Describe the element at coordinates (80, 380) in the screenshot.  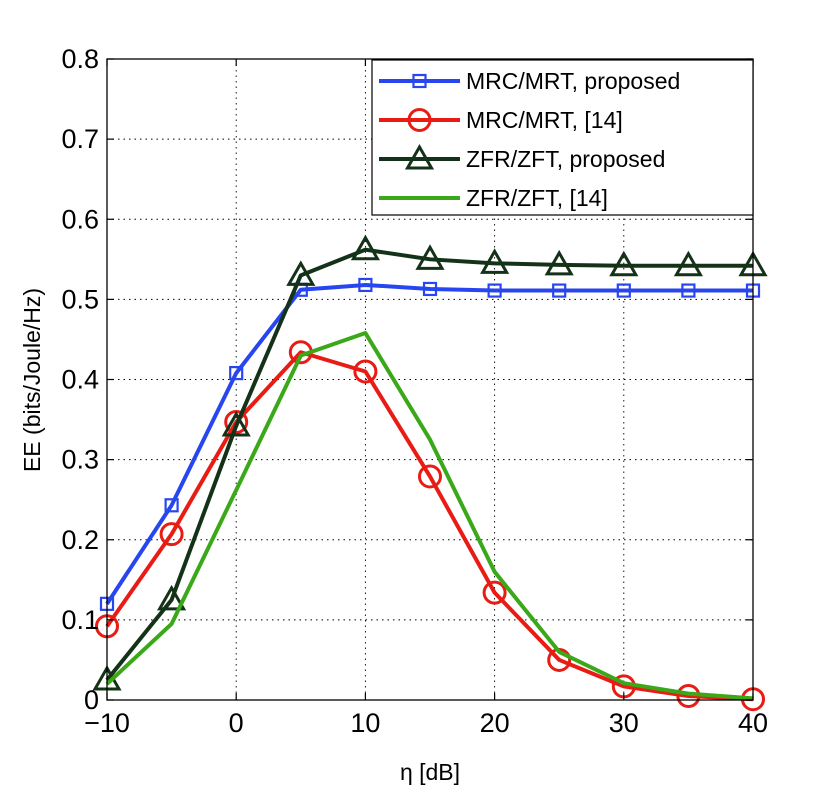
I see `y-tick-label: 0.4` at that location.